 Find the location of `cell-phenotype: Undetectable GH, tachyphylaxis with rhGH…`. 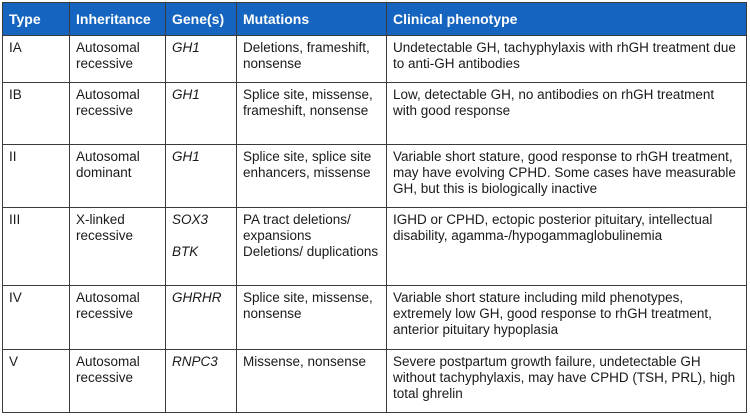

cell-phenotype: Undetectable GH, tachyphylaxis with rhGH… is located at coordinates (566, 59).